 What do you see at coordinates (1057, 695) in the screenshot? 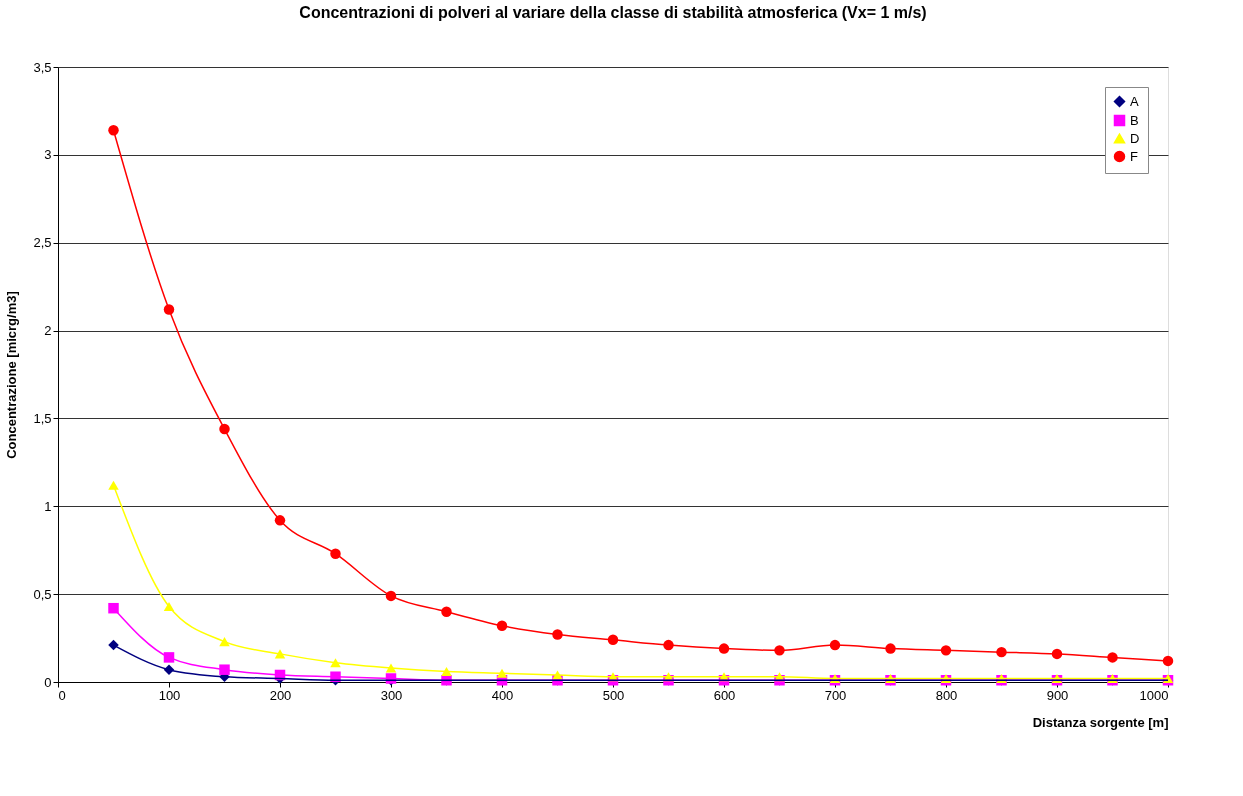
I see `x-tick-label: 900` at bounding box center [1057, 695].